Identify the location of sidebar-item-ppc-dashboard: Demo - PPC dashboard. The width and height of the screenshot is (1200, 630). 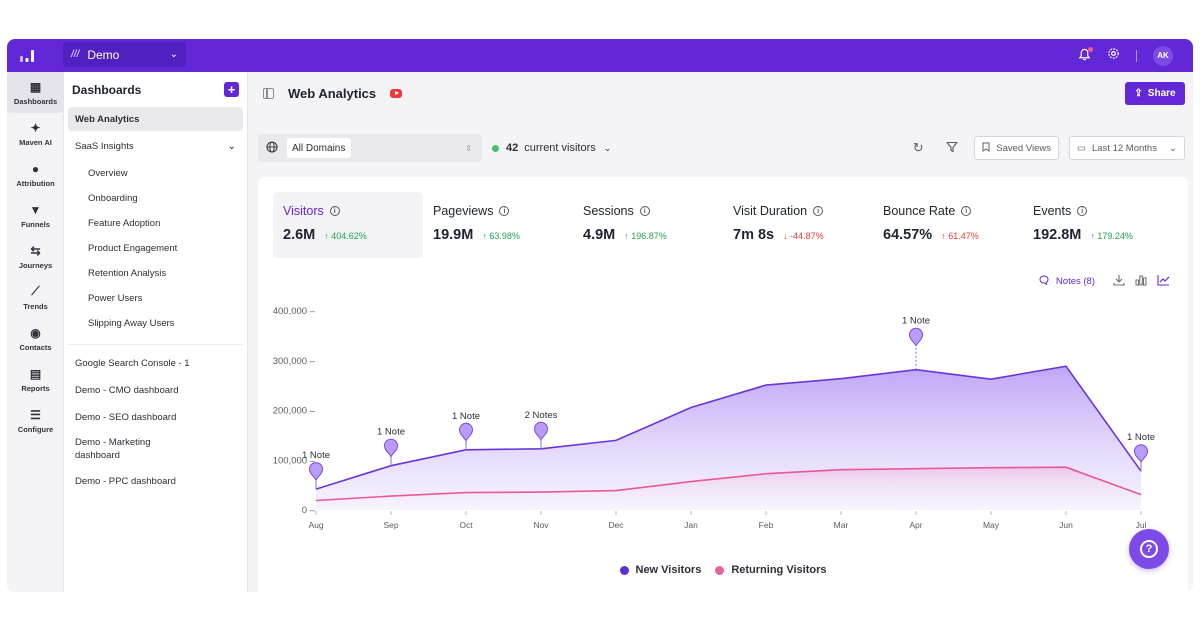
(155, 481).